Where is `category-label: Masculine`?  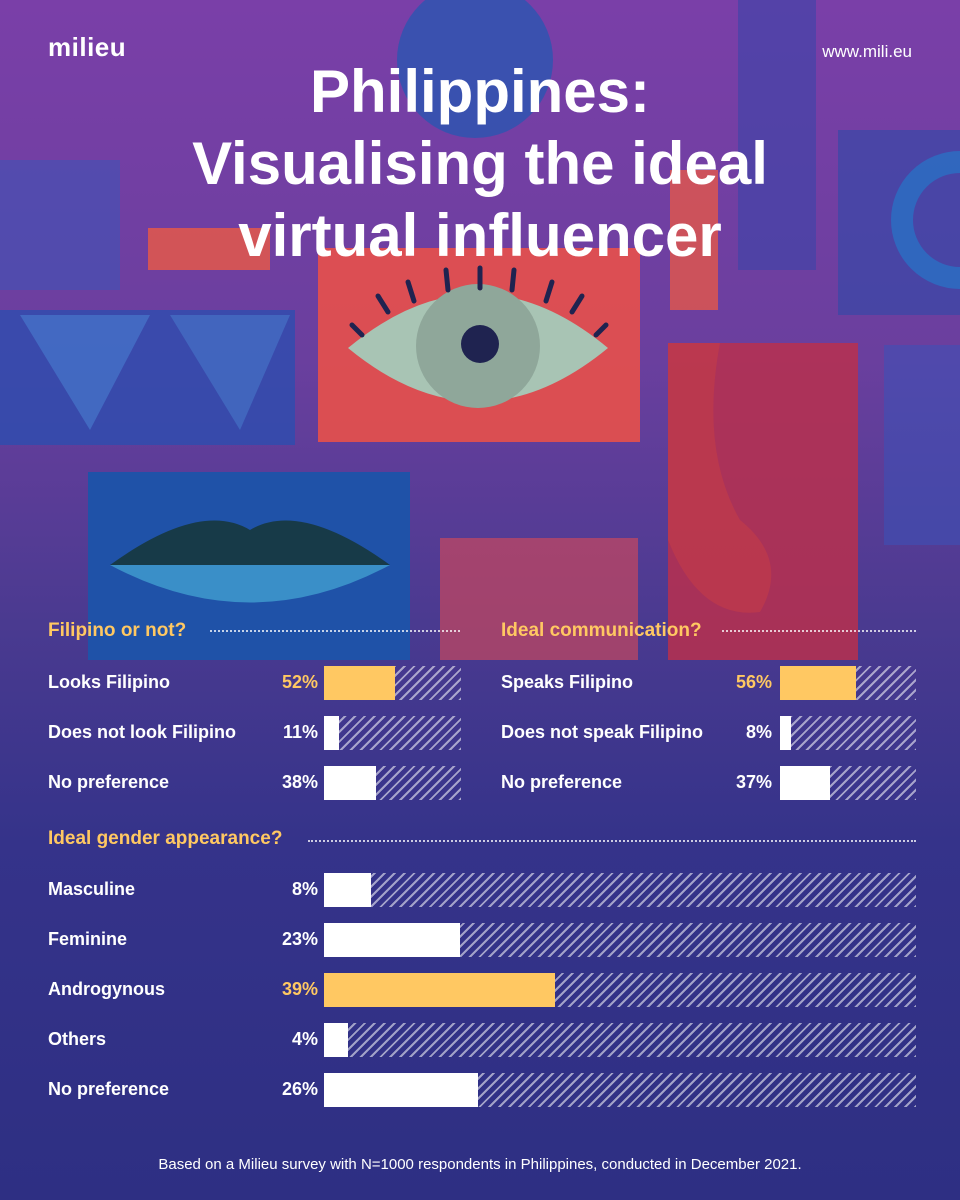 category-label: Masculine is located at coordinates (92, 889).